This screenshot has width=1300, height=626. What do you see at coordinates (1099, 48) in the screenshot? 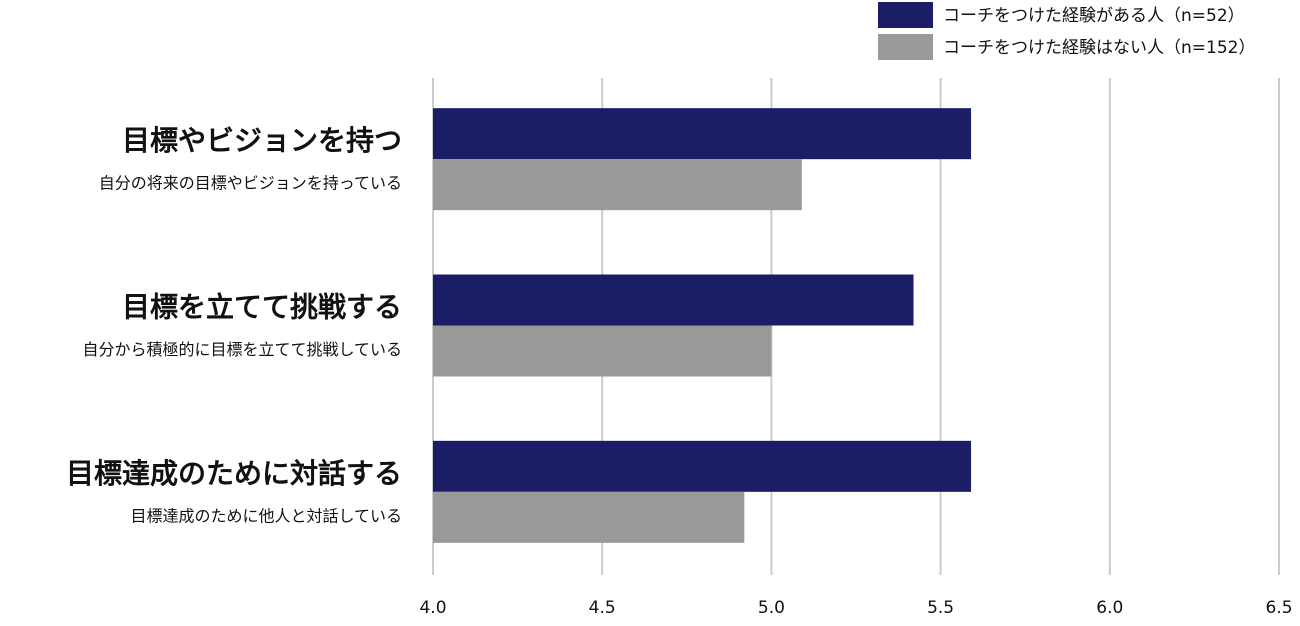
I see `legend-label: コーチをつけた経験はない人（n=152）` at bounding box center [1099, 48].